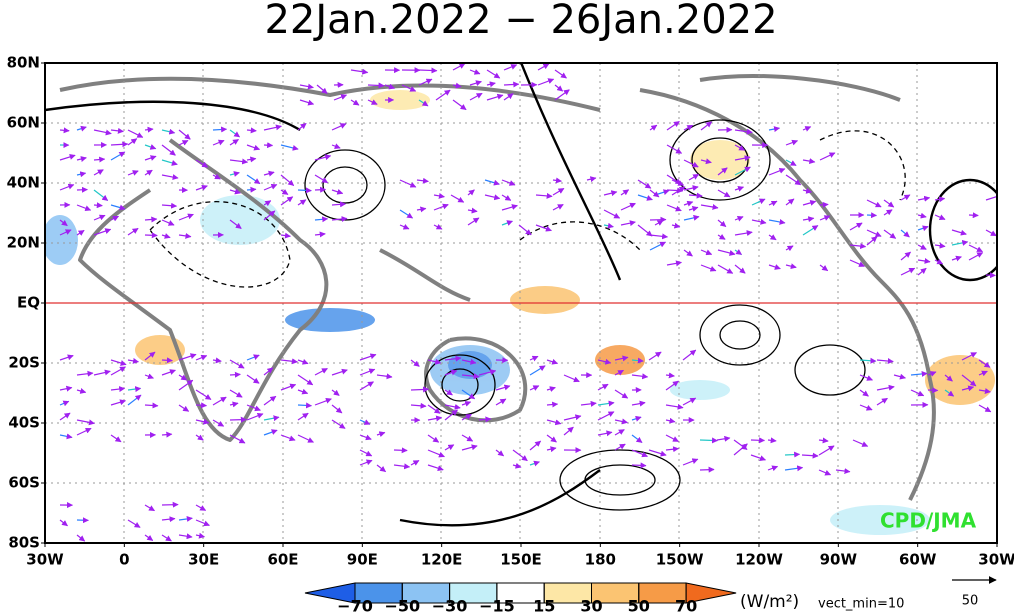 The width and height of the screenshot is (1014, 612). I want to click on longitude-label: 60E, so click(282, 560).